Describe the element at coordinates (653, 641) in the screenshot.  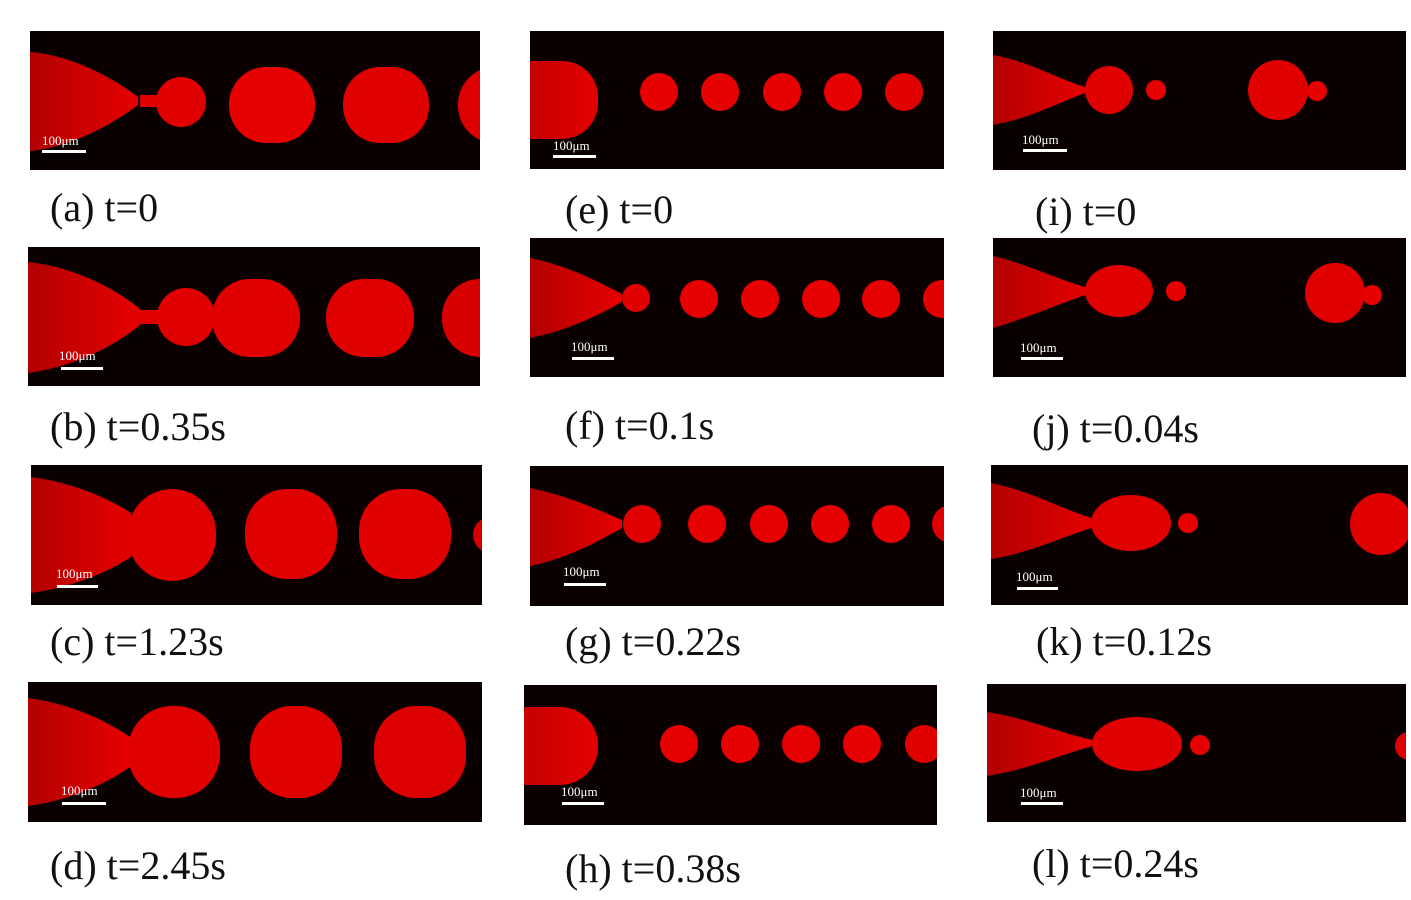
I see `panel-caption: (g) t=0.22s` at that location.